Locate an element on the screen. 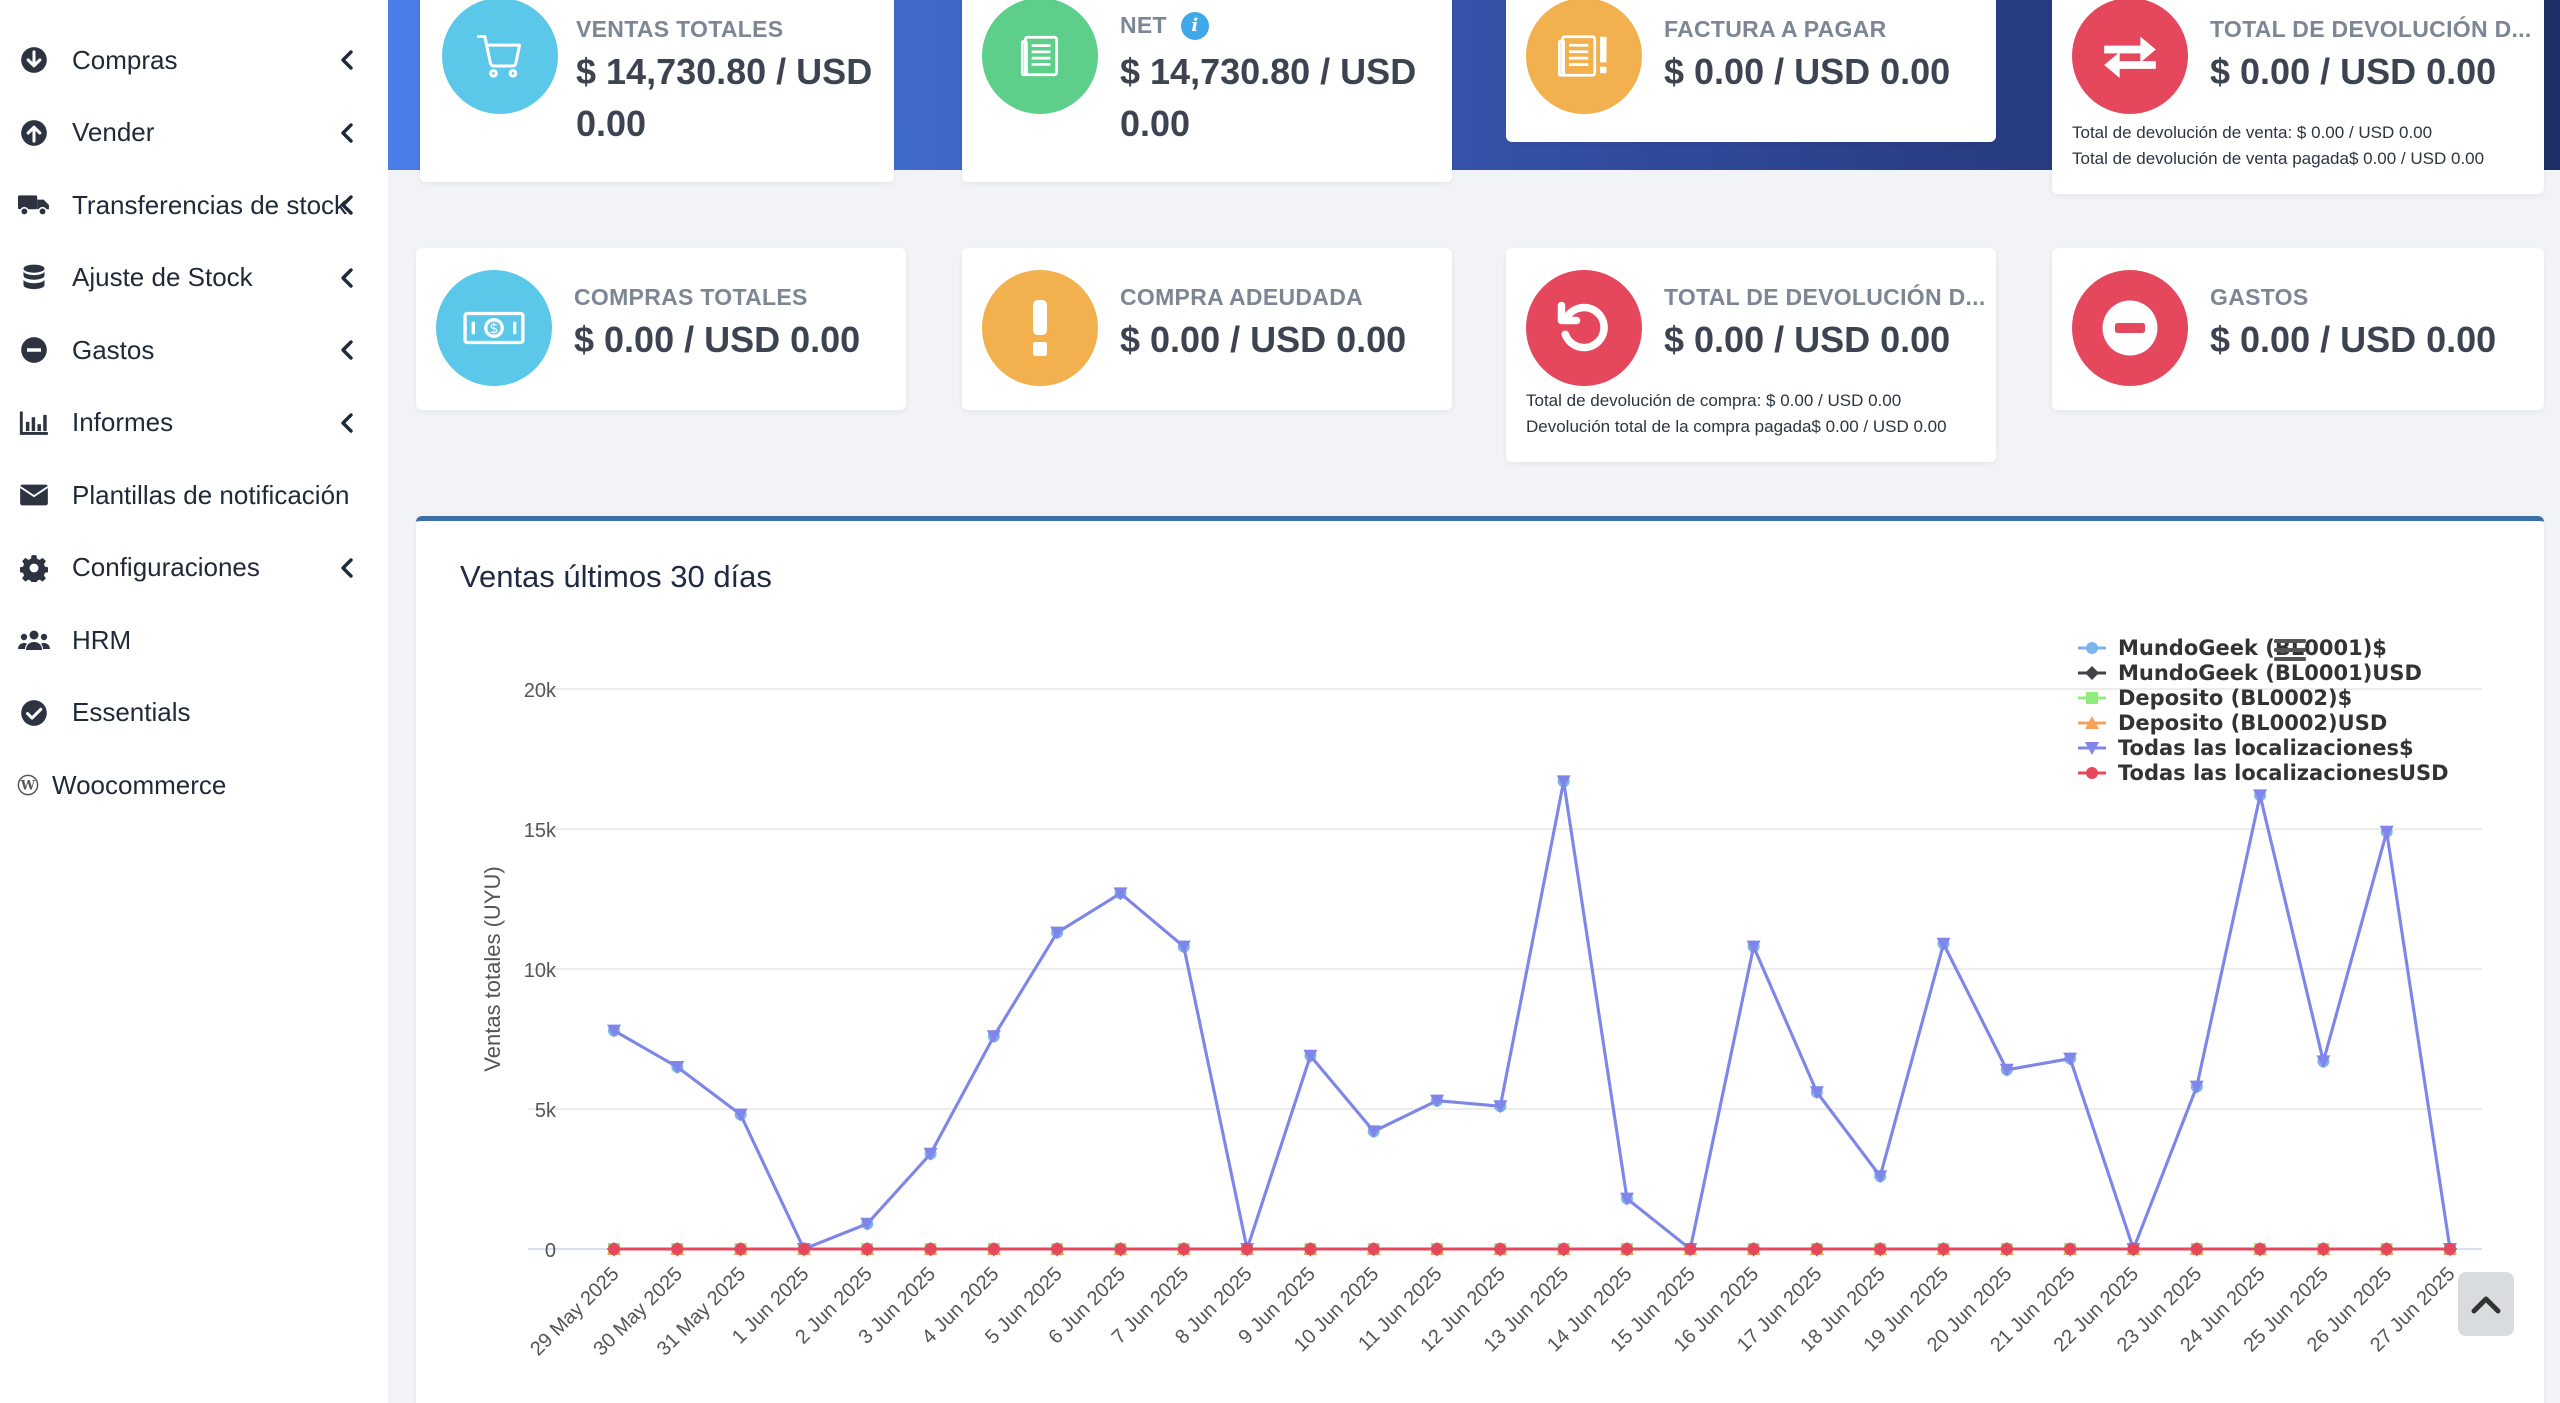  undo-icon-circle is located at coordinates (1584, 328).